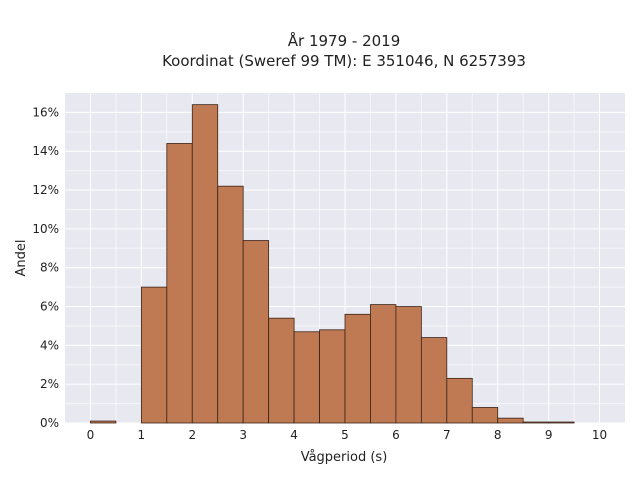  What do you see at coordinates (549, 435) in the screenshot?
I see `x-tick-label-9: 9` at bounding box center [549, 435].